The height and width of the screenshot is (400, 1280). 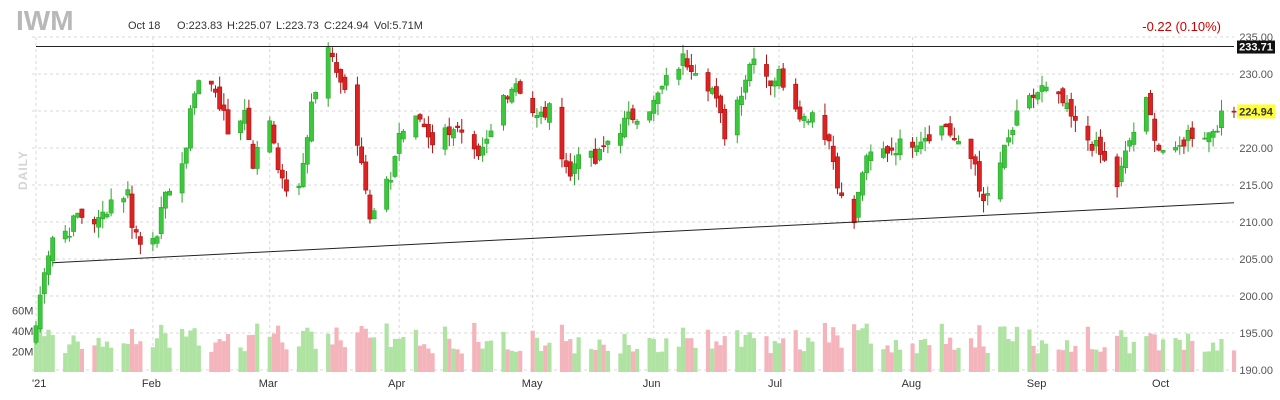 What do you see at coordinates (1256, 75) in the screenshot?
I see `price-tick-label: 230.00` at bounding box center [1256, 75].